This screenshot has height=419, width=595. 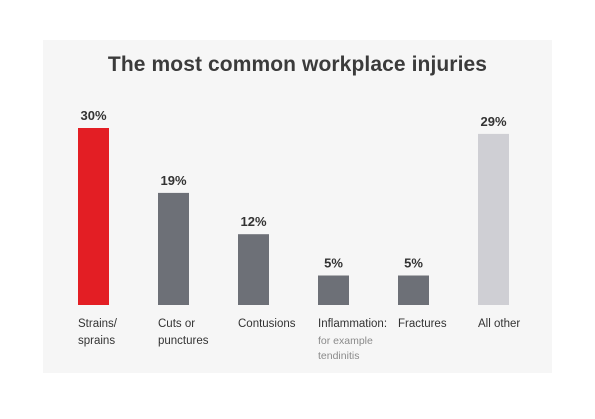 What do you see at coordinates (345, 341) in the screenshot?
I see `category-sublabel: for example` at bounding box center [345, 341].